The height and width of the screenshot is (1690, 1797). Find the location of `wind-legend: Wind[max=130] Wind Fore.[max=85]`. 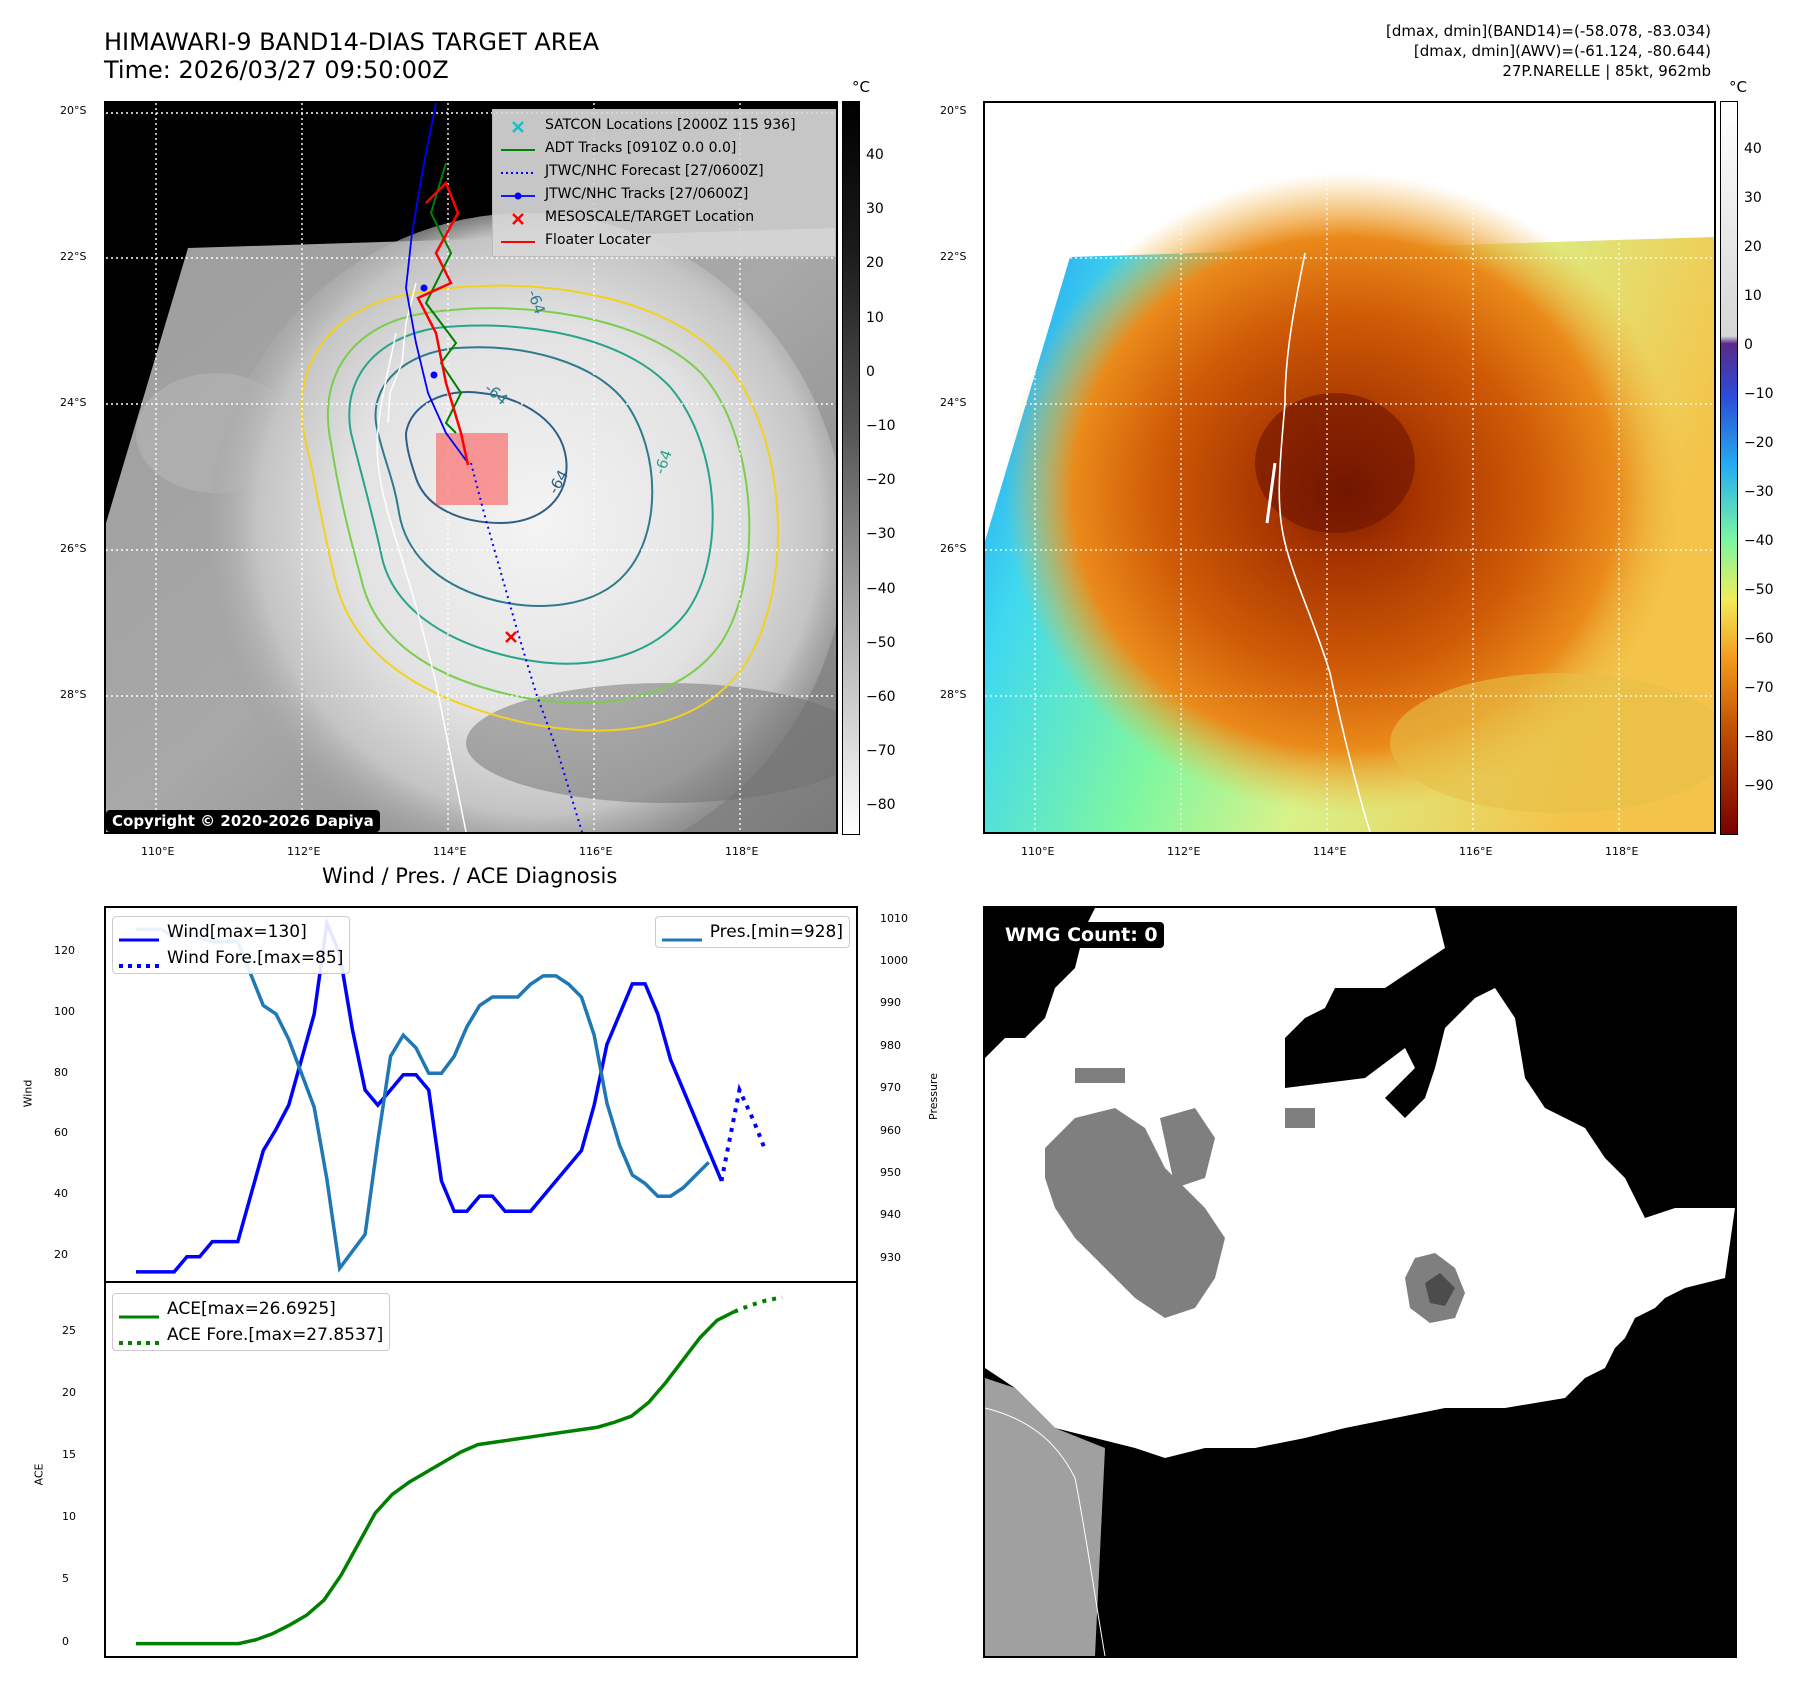

wind-legend: Wind[max=130] Wind Fore.[max=85] is located at coordinates (231, 945).